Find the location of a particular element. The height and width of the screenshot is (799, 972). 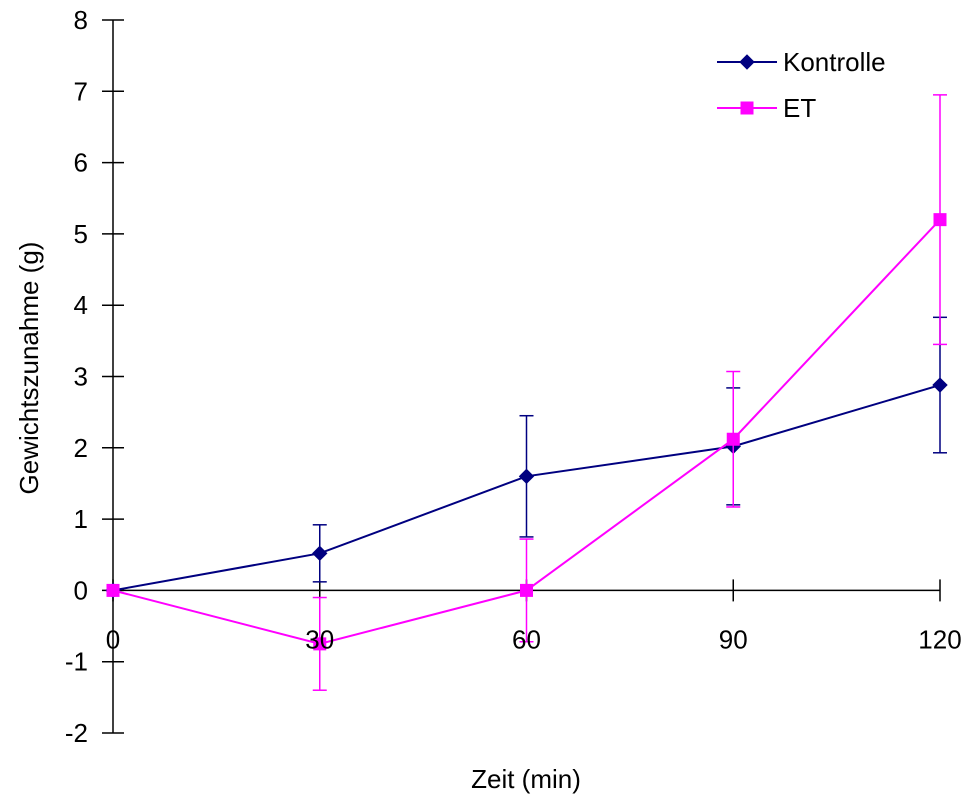

y-tick-labels: -2 -1 0 1 2 3 4 5 6 7 8 is located at coordinates (76, 376).